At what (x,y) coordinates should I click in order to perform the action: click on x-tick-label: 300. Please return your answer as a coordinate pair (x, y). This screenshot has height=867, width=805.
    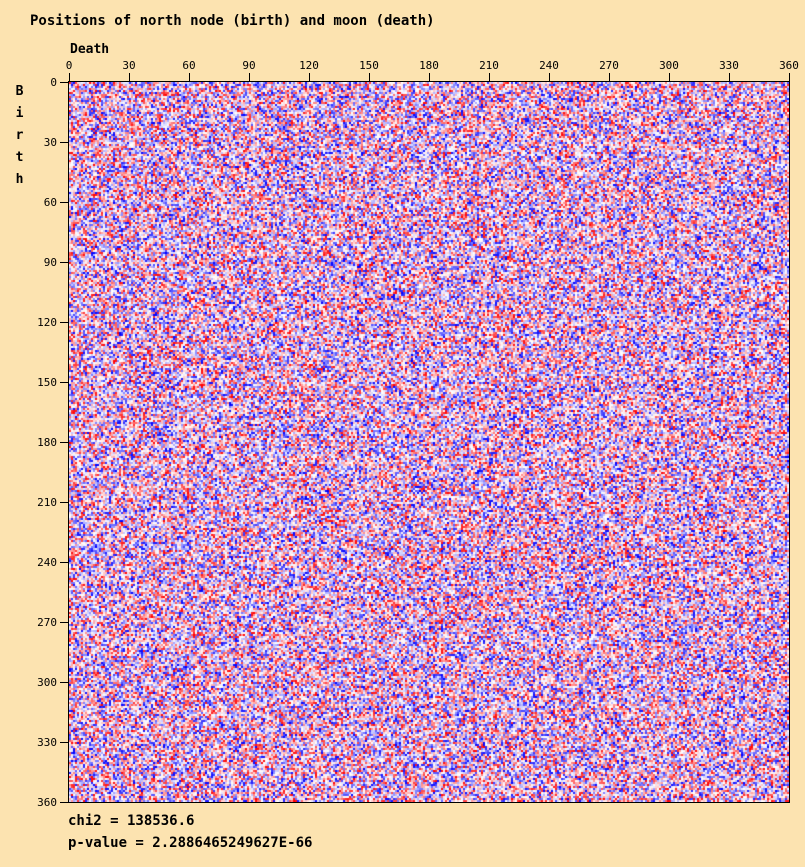
    Looking at the image, I should click on (669, 65).